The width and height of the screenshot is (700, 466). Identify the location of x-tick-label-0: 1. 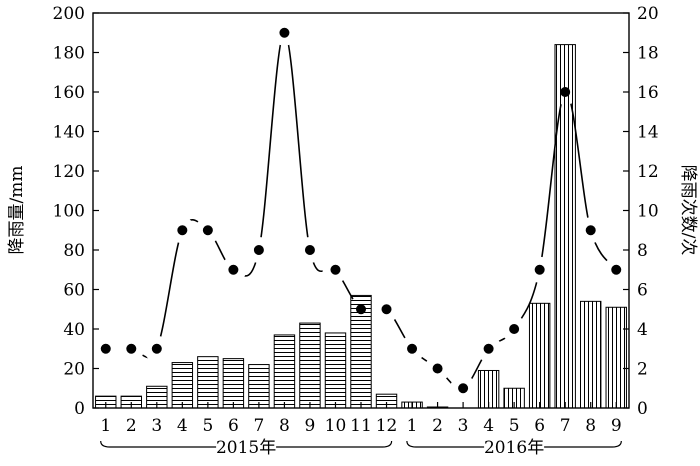
(105, 426).